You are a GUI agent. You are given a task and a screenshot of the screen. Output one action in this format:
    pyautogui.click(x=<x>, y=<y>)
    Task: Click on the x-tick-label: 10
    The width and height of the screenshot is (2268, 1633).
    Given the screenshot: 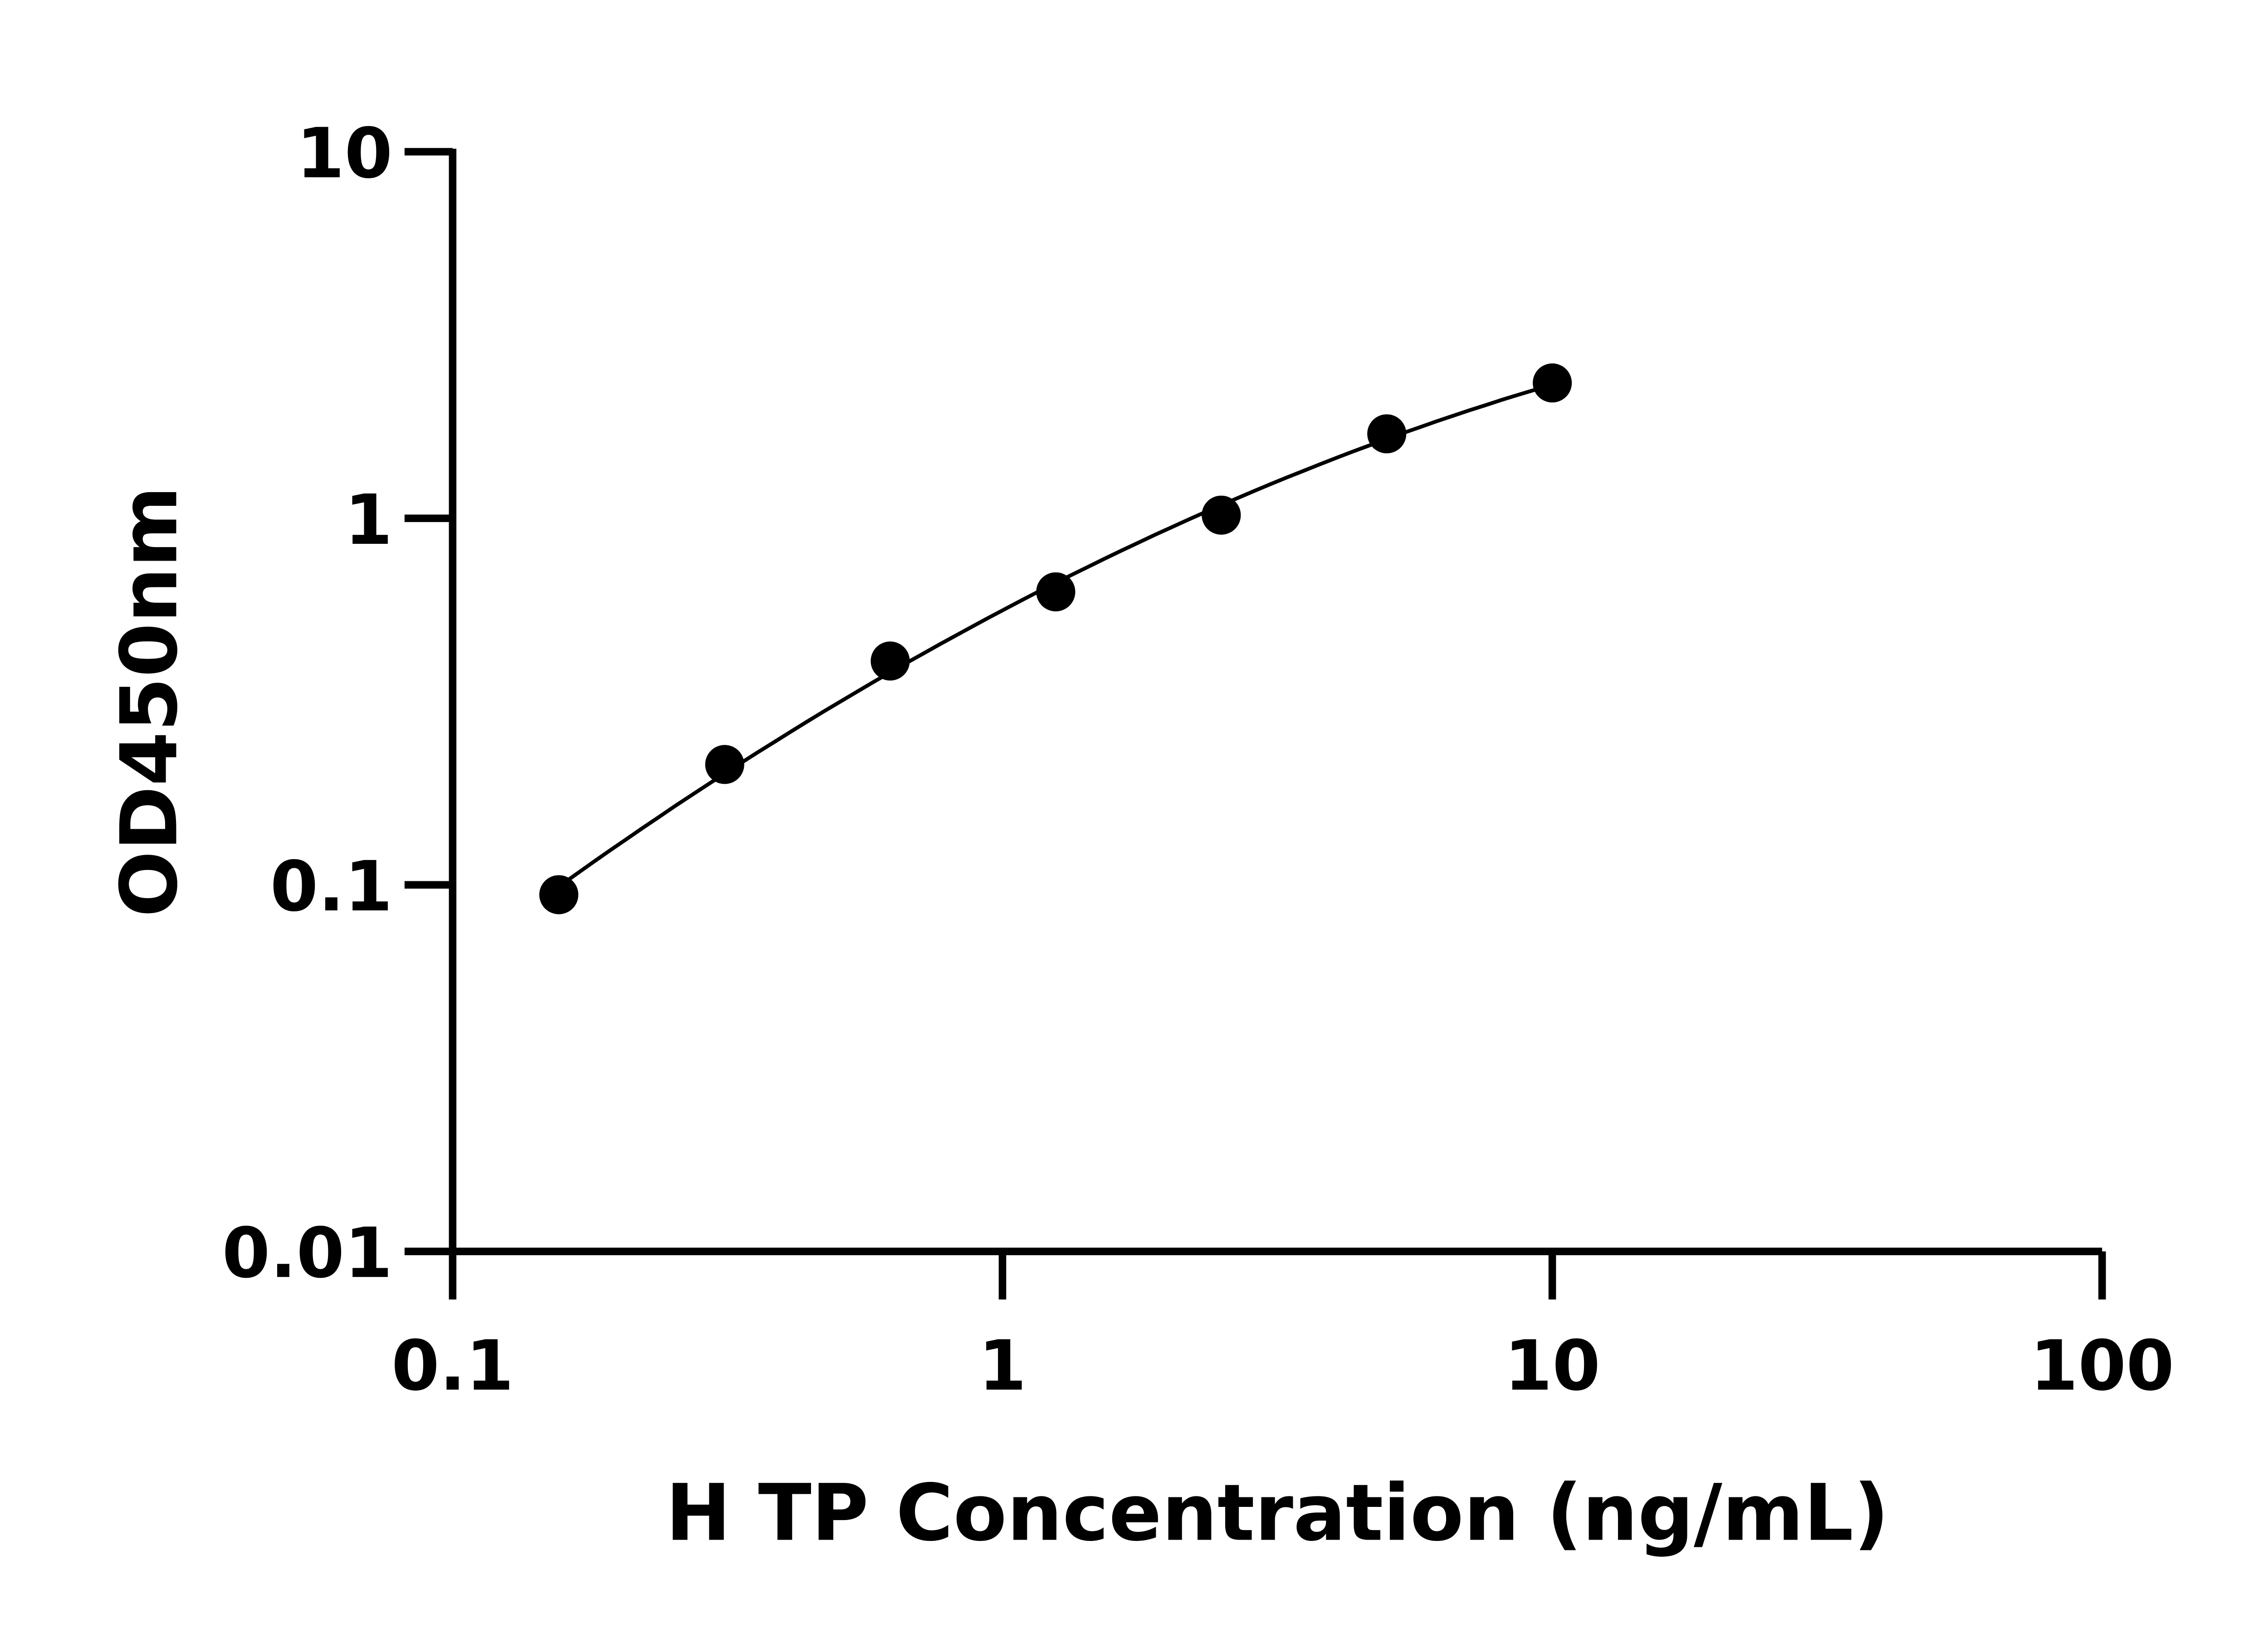 What is the action you would take?
    pyautogui.click(x=1552, y=1365)
    